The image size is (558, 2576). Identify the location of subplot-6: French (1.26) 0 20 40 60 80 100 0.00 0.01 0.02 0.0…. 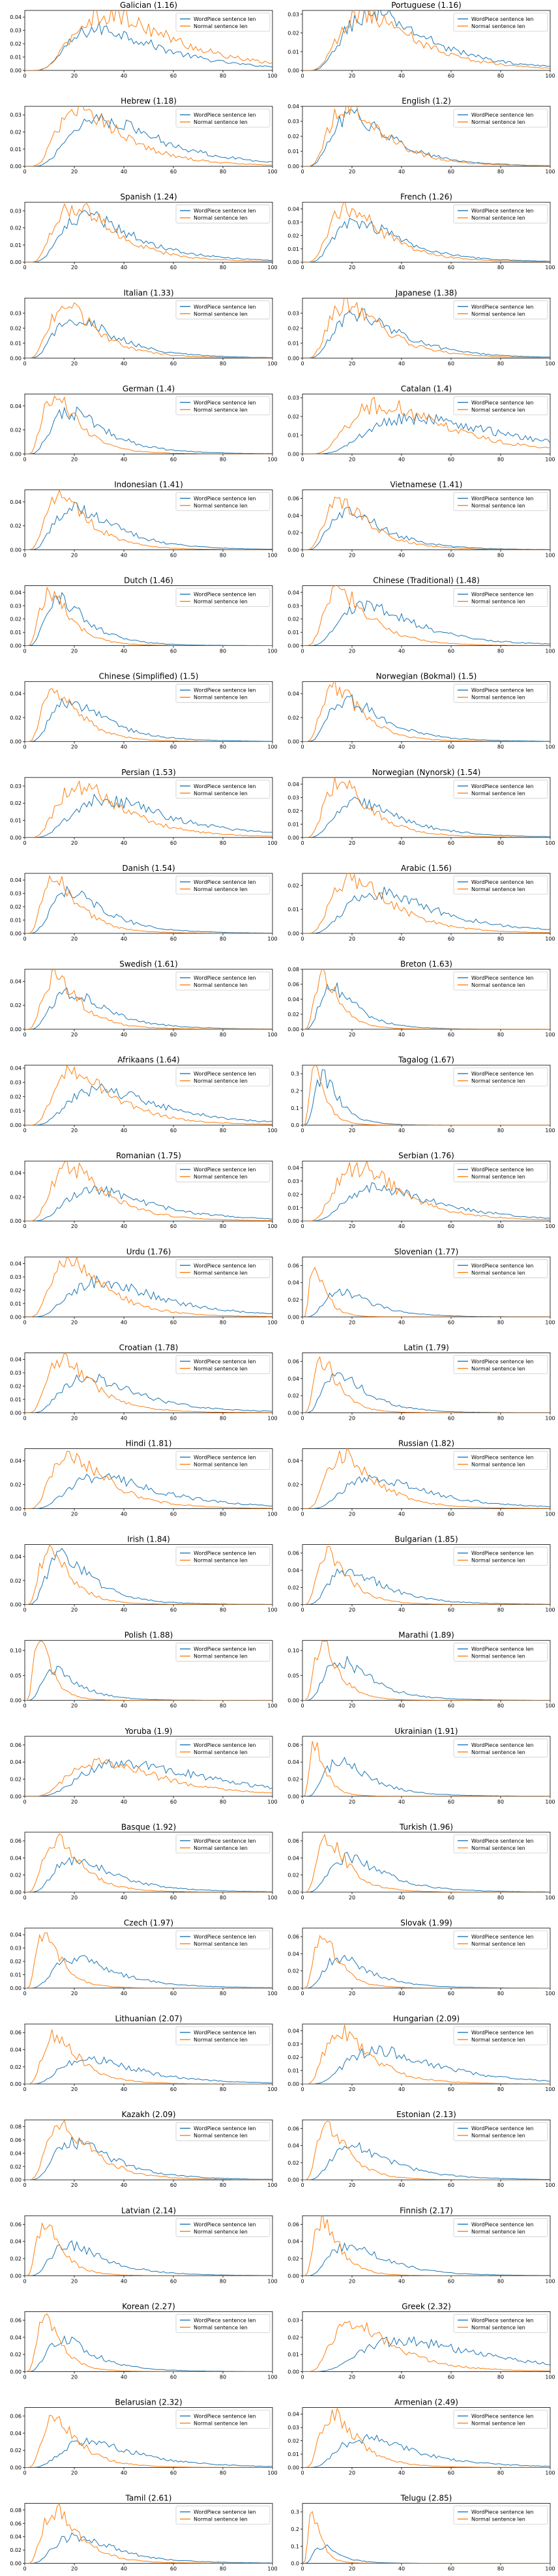
(421, 231).